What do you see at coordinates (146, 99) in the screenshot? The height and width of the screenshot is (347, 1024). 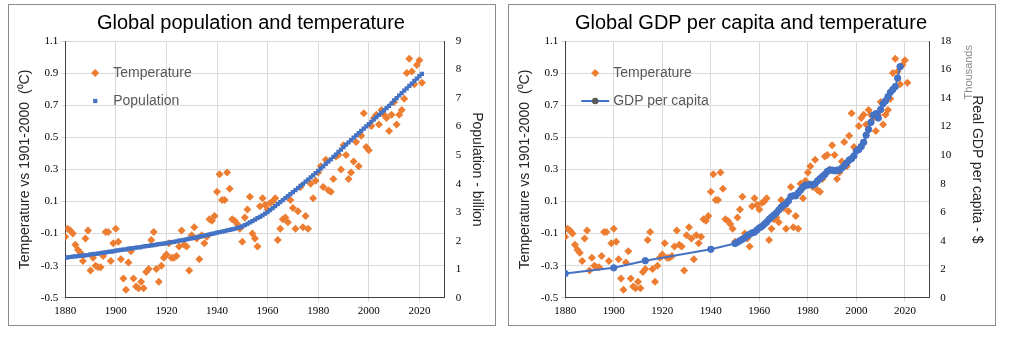 I see `legend-label: Population` at bounding box center [146, 99].